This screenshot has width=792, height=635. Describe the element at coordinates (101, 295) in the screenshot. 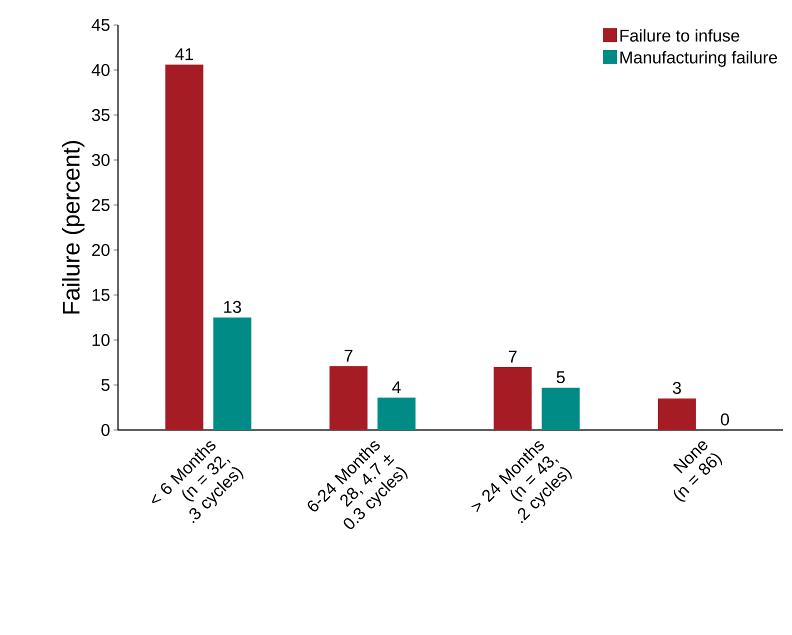

I see `y-tick-label: 15` at that location.